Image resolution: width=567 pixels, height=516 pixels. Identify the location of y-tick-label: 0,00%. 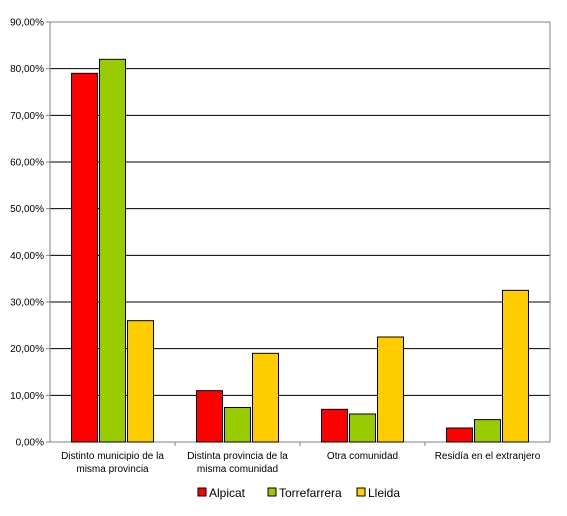
(30, 443).